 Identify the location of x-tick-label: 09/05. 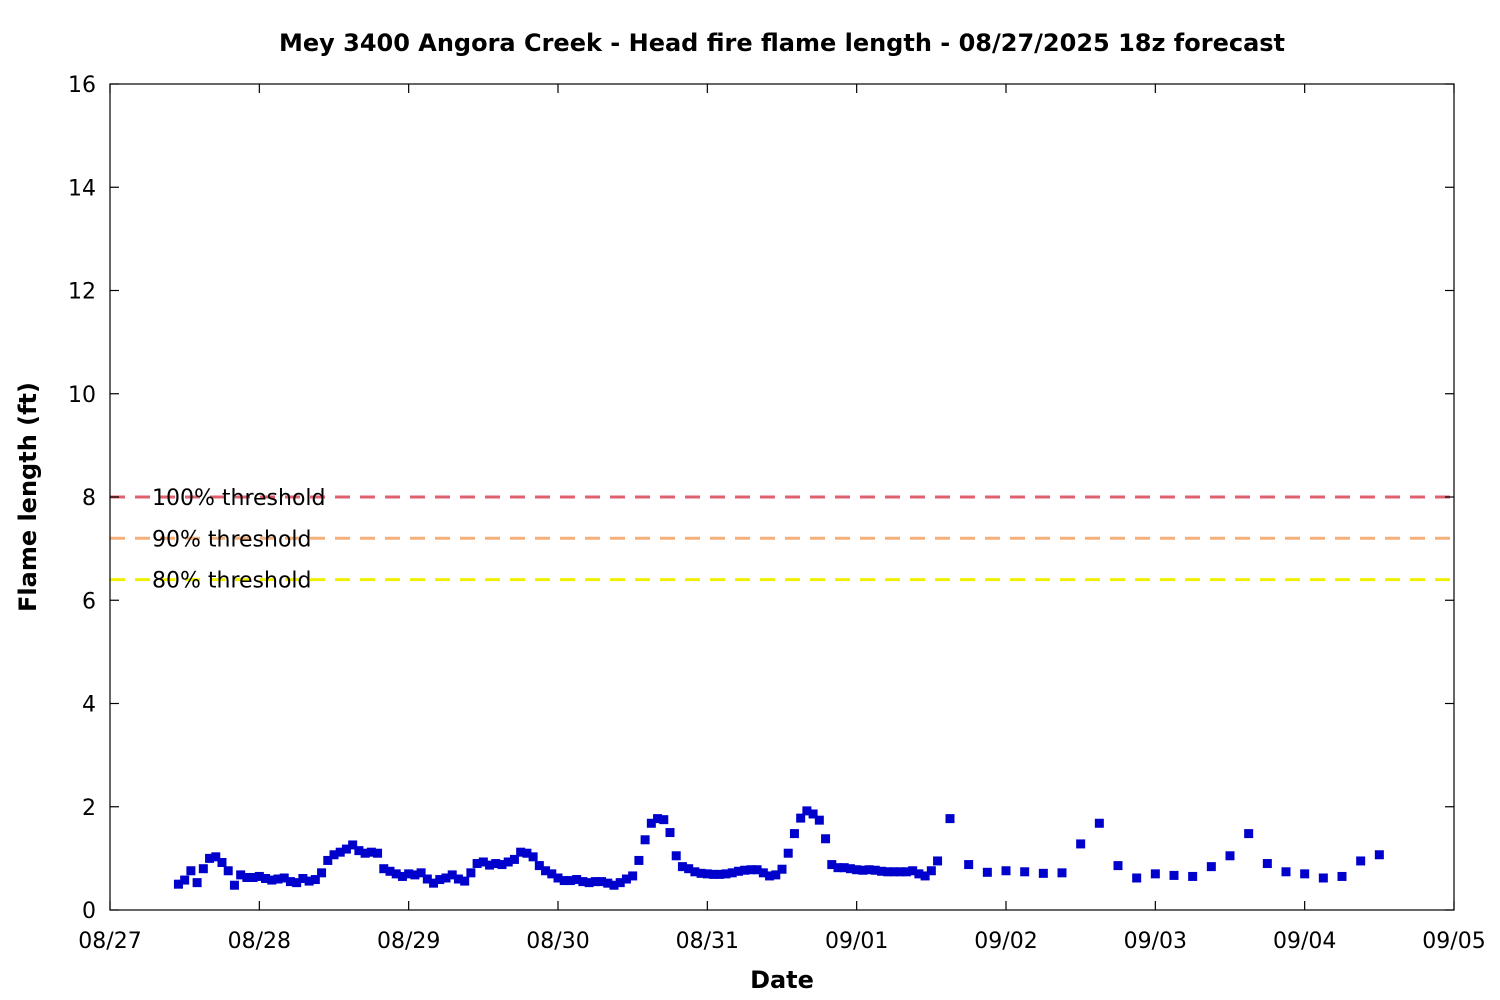
(1453, 941).